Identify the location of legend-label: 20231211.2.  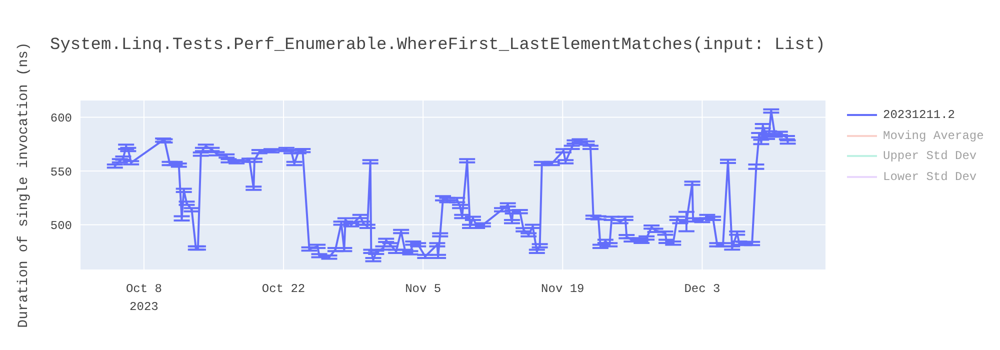
(919, 115).